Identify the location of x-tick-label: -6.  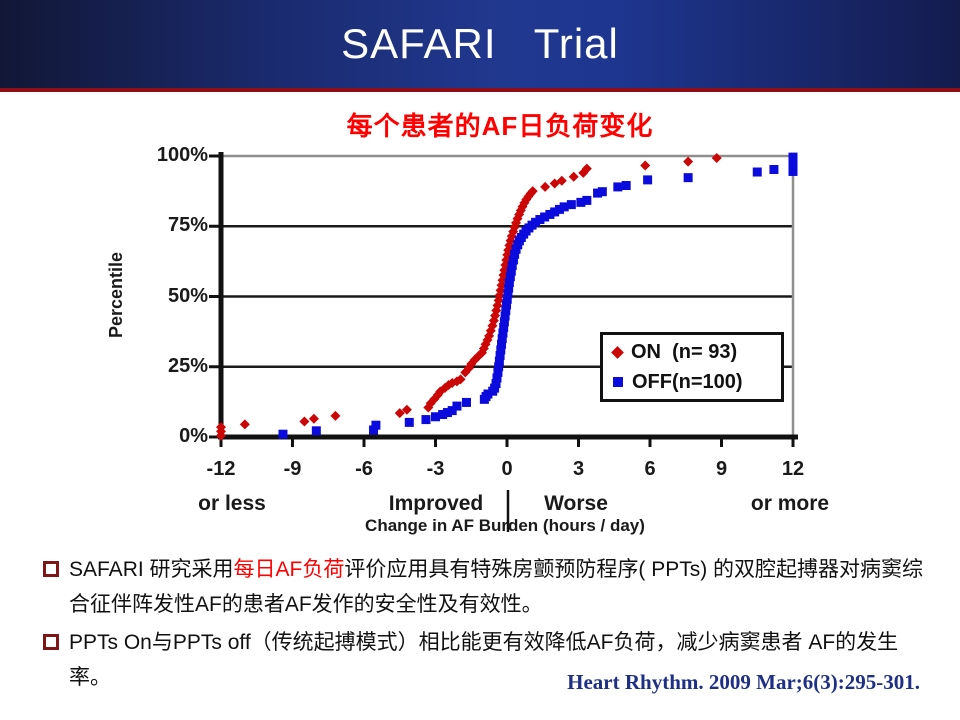
(364, 469).